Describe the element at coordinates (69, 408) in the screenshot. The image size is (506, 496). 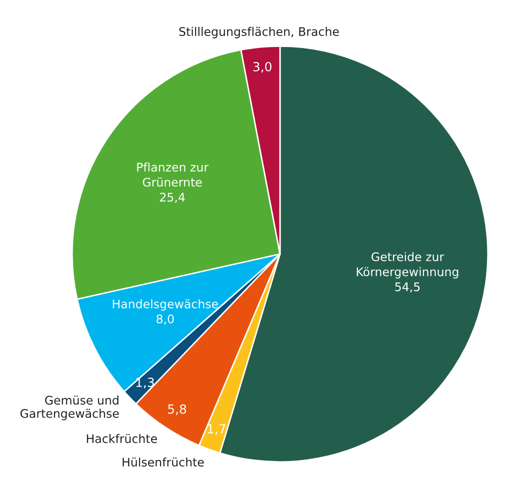
I see `slice-label: Gemüse und Gartengewächse` at that location.